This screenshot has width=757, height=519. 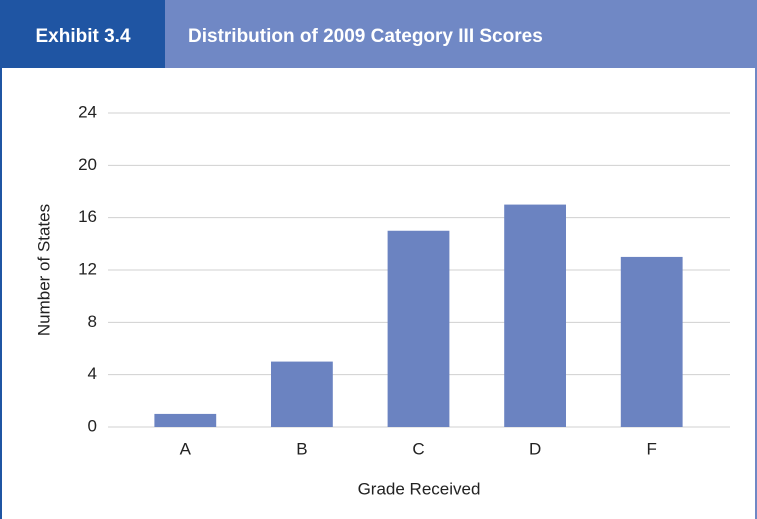 I want to click on y-tick-label: 4, so click(x=92, y=373).